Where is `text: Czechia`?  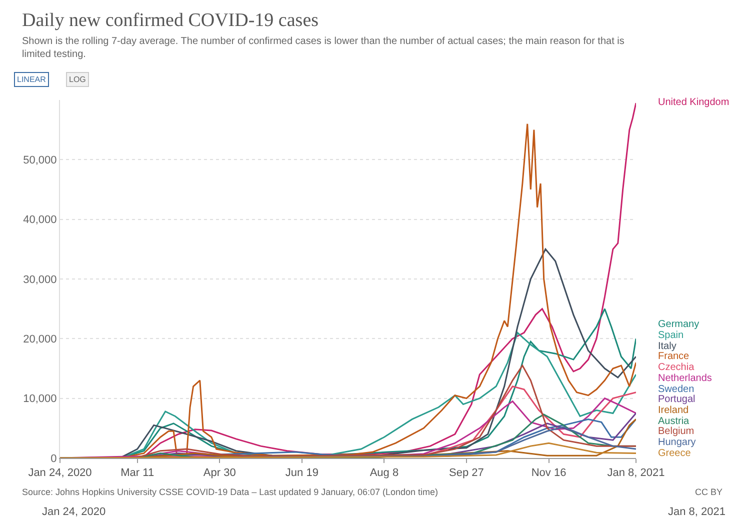
text: Czechia is located at coordinates (676, 367).